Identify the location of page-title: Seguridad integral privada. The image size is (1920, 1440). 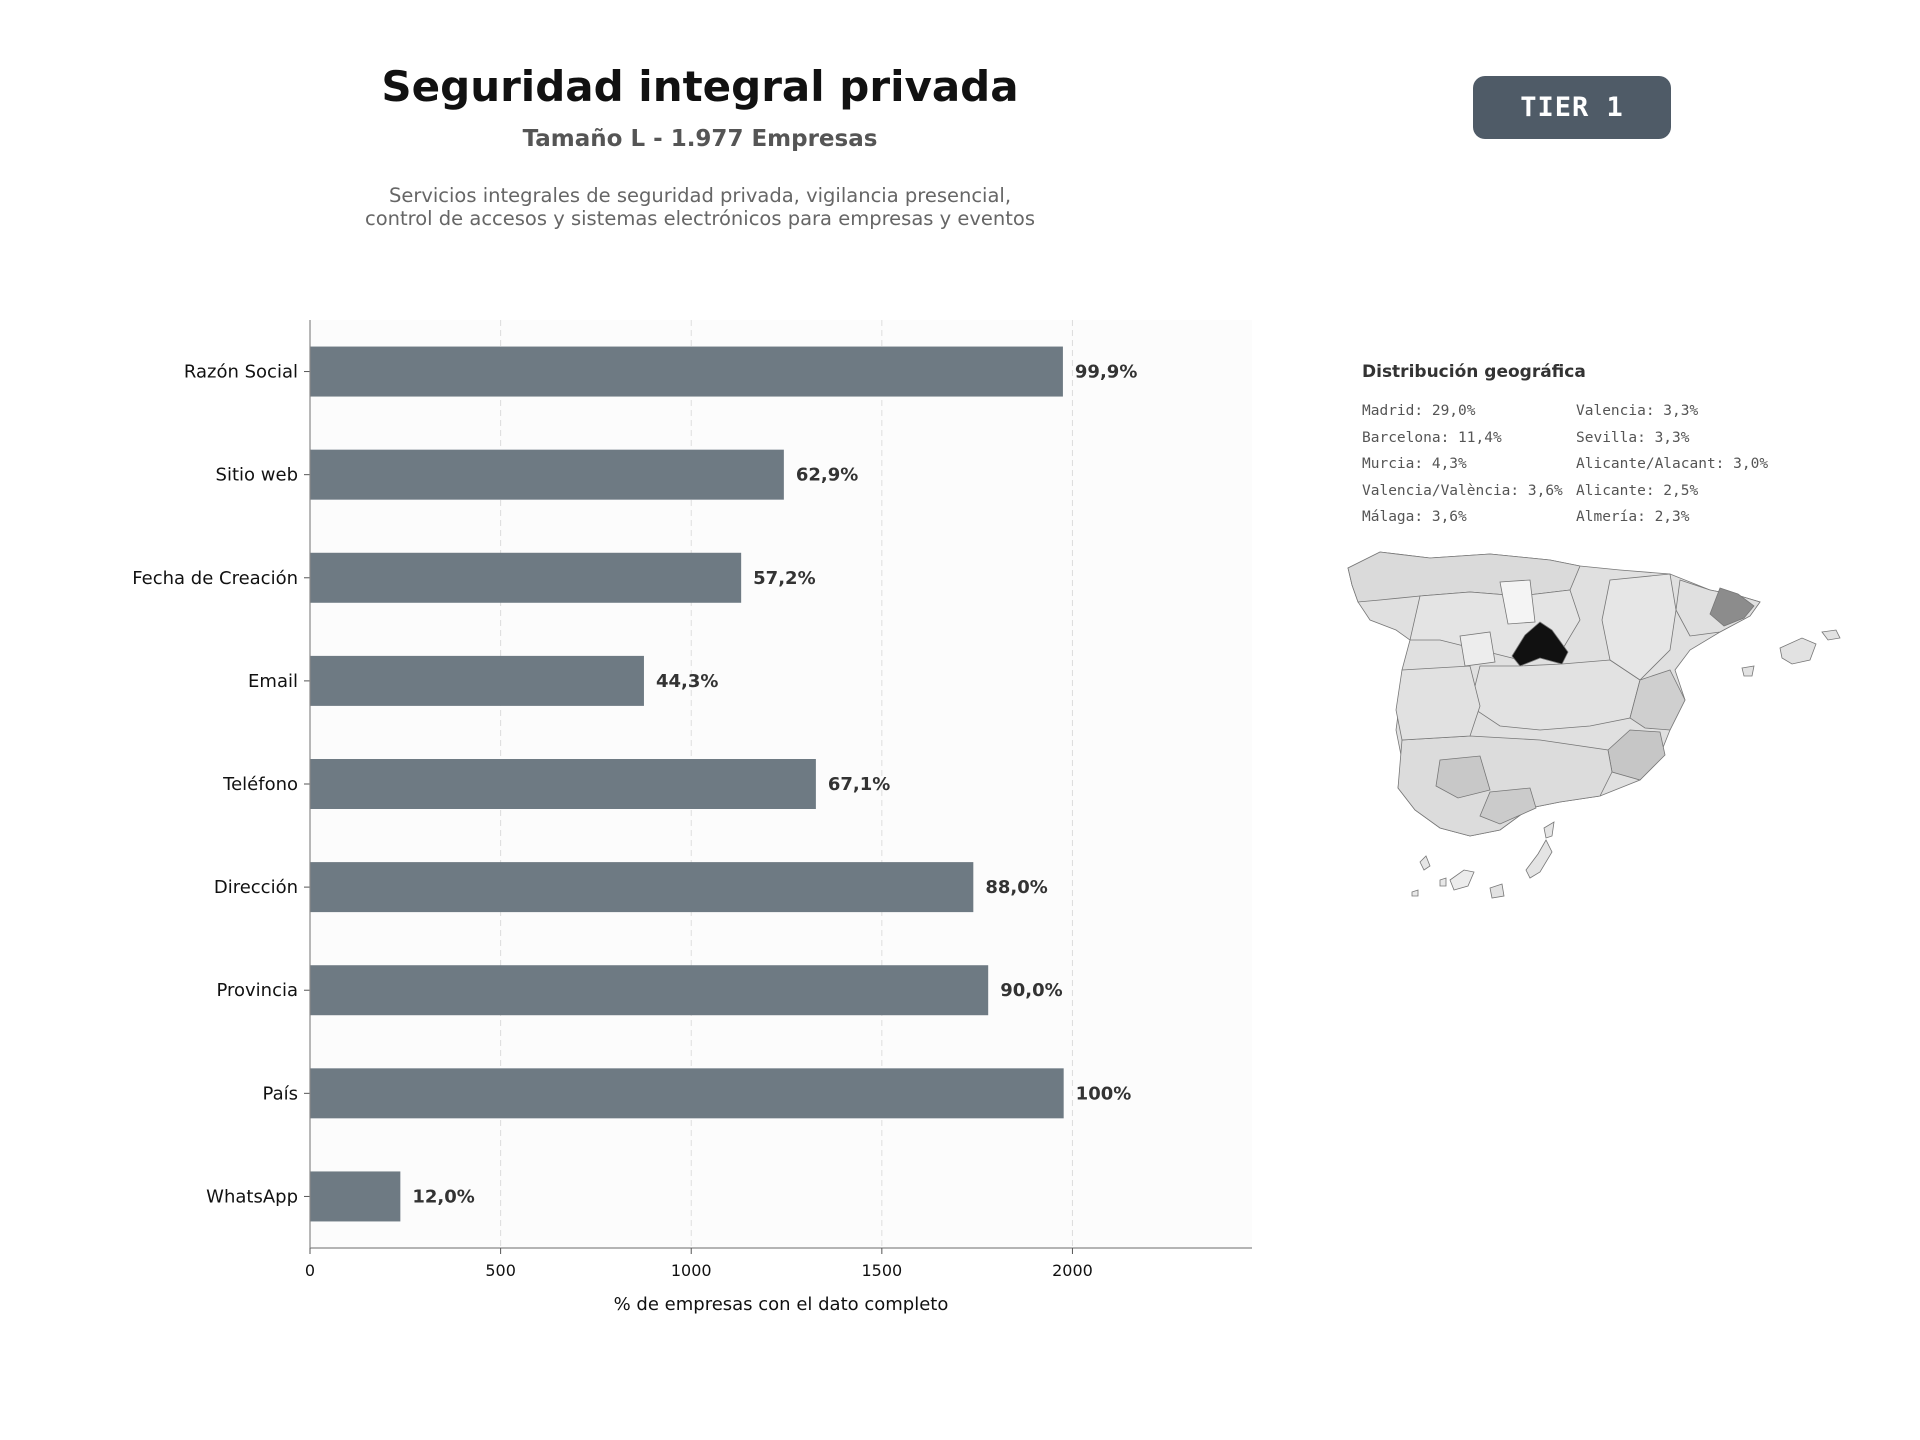
(700, 86).